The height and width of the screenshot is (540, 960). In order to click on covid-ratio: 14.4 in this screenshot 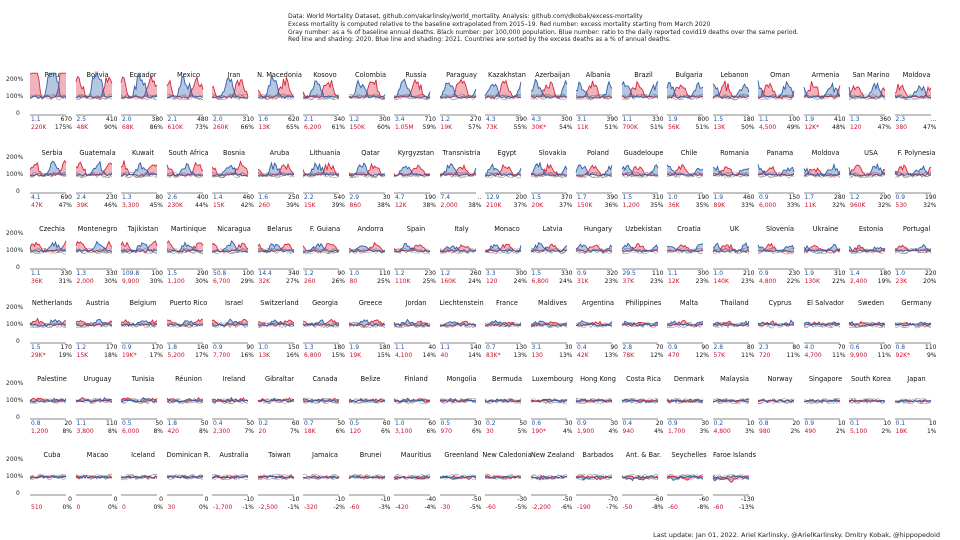, I will do `click(265, 273)`.